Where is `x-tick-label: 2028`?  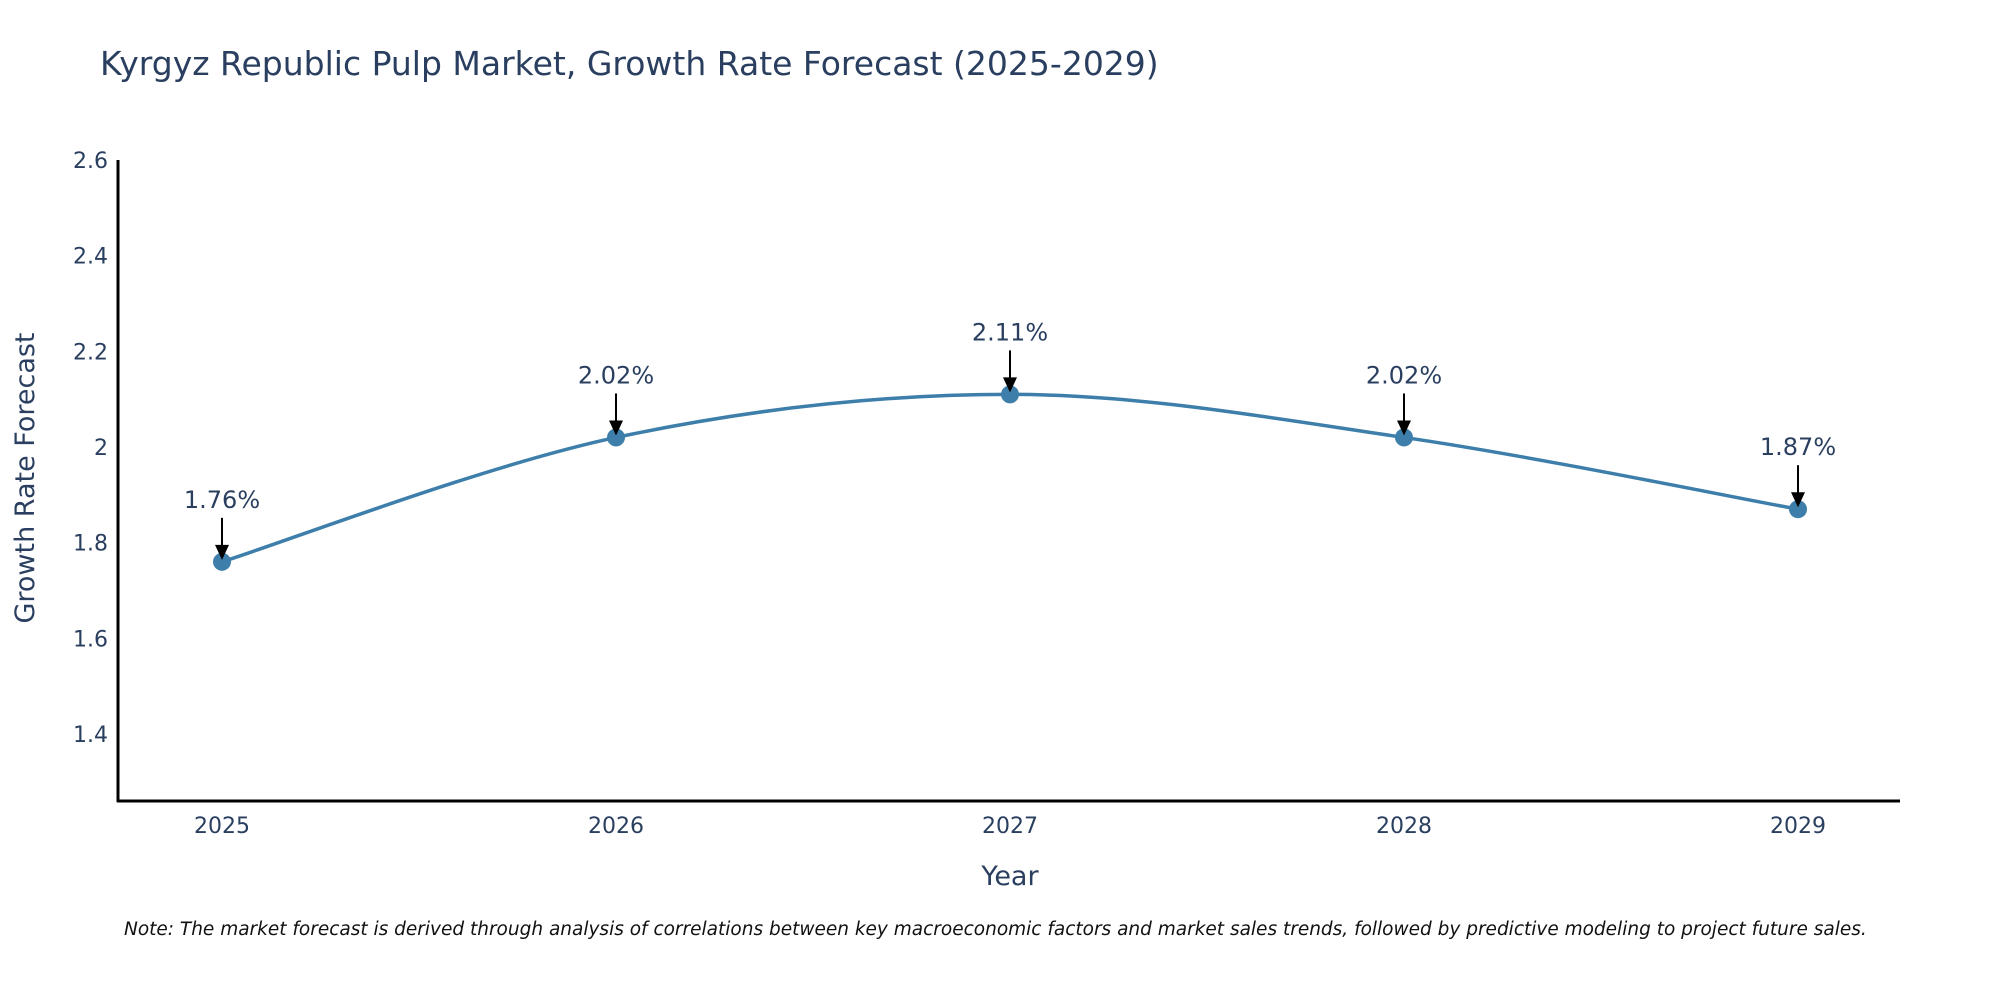 x-tick-label: 2028 is located at coordinates (1404, 826).